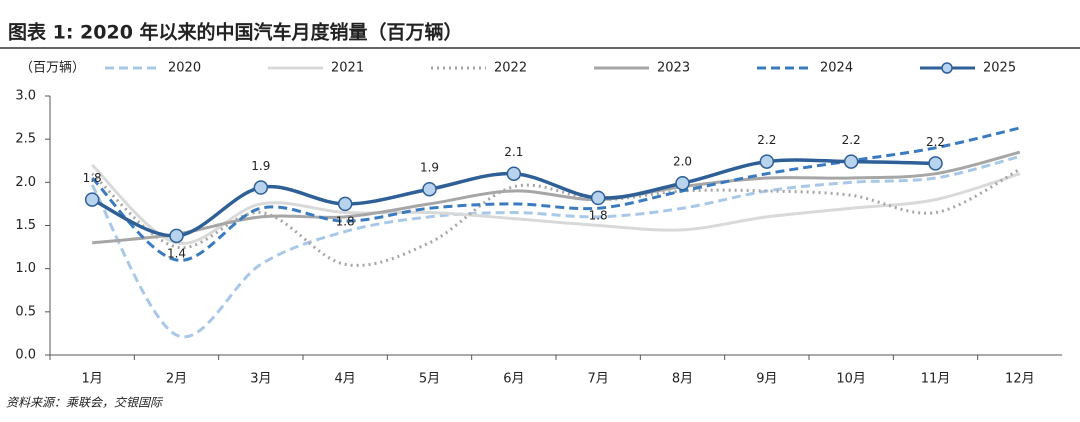 The width and height of the screenshot is (1080, 422). Describe the element at coordinates (184, 68) in the screenshot. I see `legend-label: 2020` at that location.